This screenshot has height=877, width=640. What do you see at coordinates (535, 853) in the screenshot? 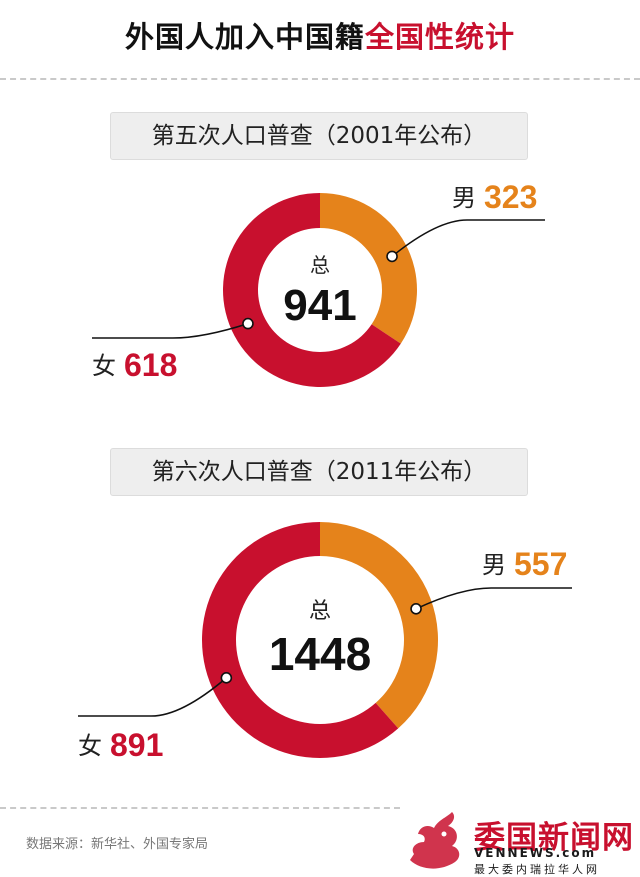
I see `logo-url: VENNEWS.com` at bounding box center [535, 853].